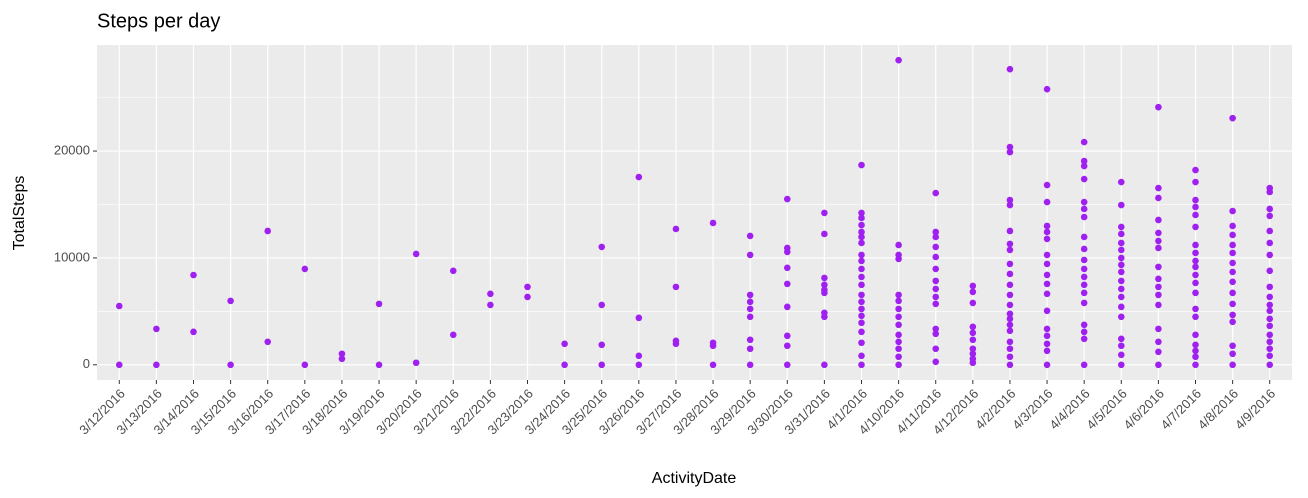  What do you see at coordinates (1255, 409) in the screenshot?
I see `x-tick-label: 4/9/2016` at bounding box center [1255, 409].